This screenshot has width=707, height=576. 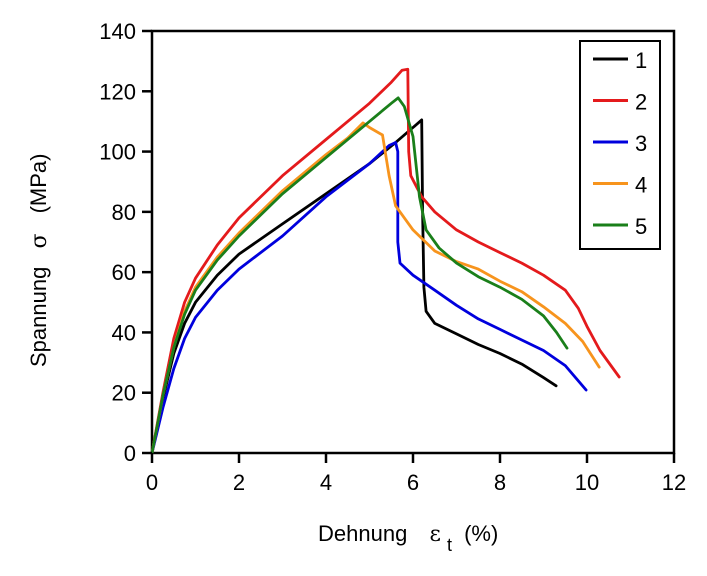 I want to click on legend-item-4: 4, so click(x=620, y=185).